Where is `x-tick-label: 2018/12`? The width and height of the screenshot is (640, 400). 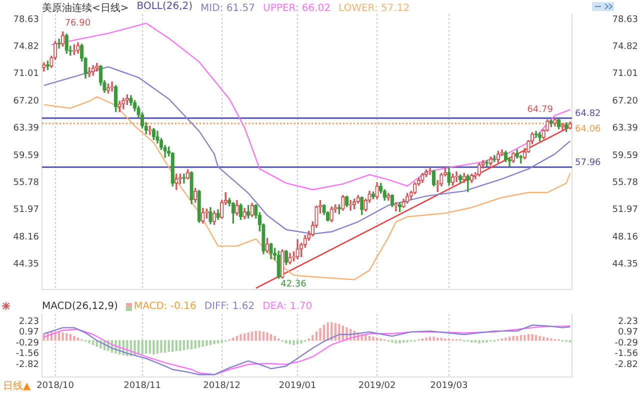 x-tick-label: 2018/12 is located at coordinates (222, 385).